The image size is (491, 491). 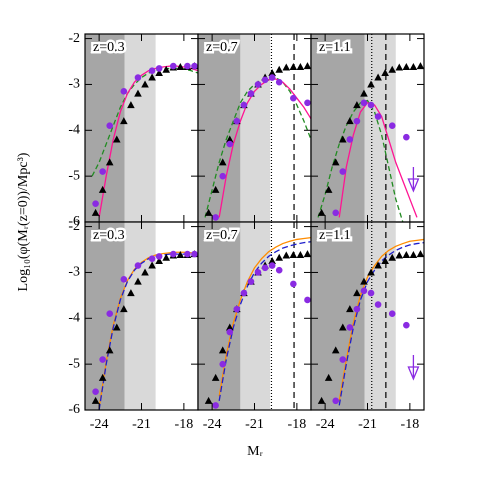 I want to click on y-tick-label: -4, so click(x=74, y=318).